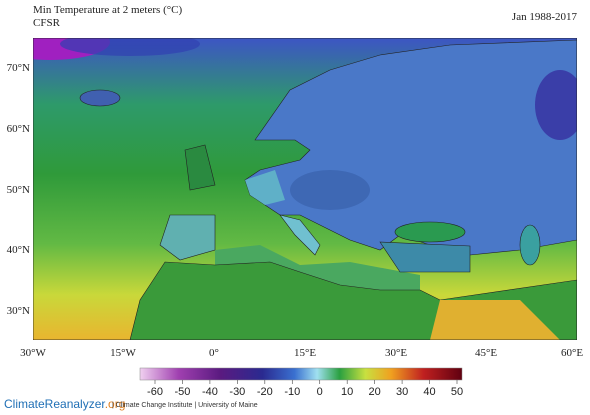  What do you see at coordinates (317, 267) in the screenshot?
I see `mediterranean` at bounding box center [317, 267].